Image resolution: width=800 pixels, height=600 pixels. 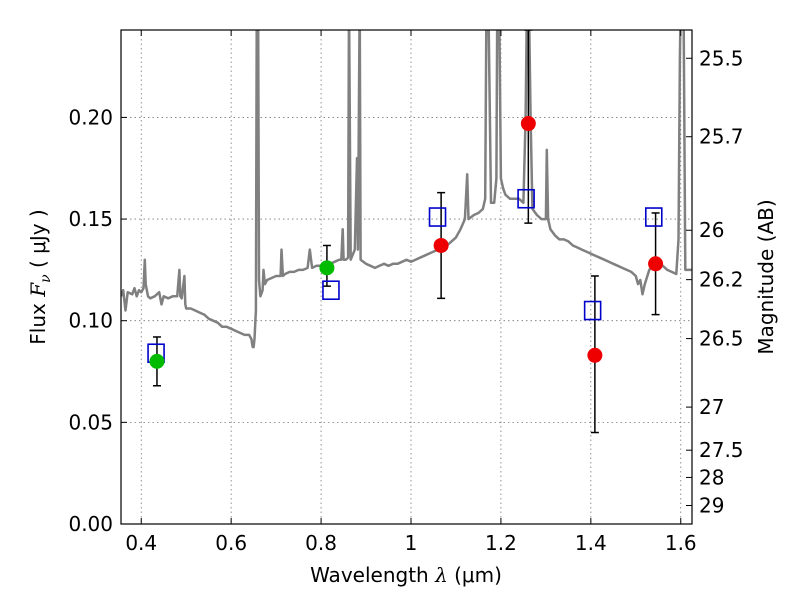 What do you see at coordinates (721, 137) in the screenshot?
I see `mag-tick-label: 25.7` at bounding box center [721, 137].